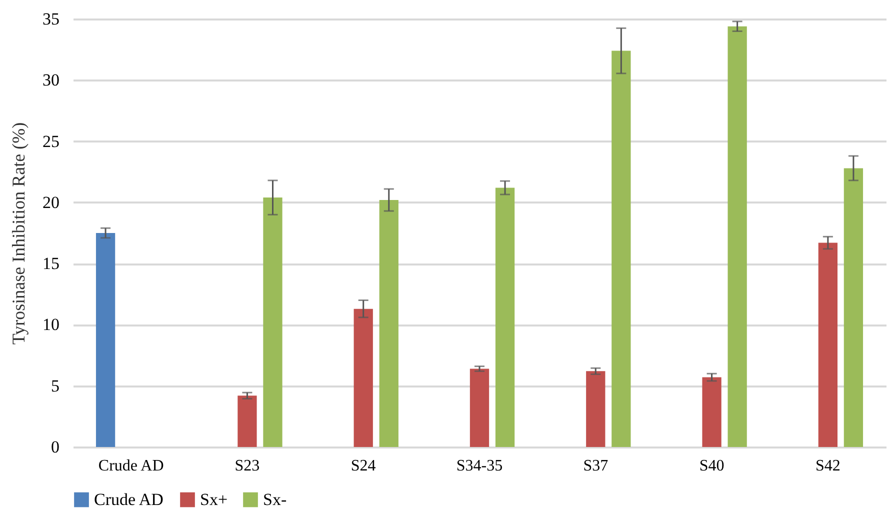 The image size is (896, 518). Describe the element at coordinates (55, 447) in the screenshot. I see `y-tick-label: 0` at that location.